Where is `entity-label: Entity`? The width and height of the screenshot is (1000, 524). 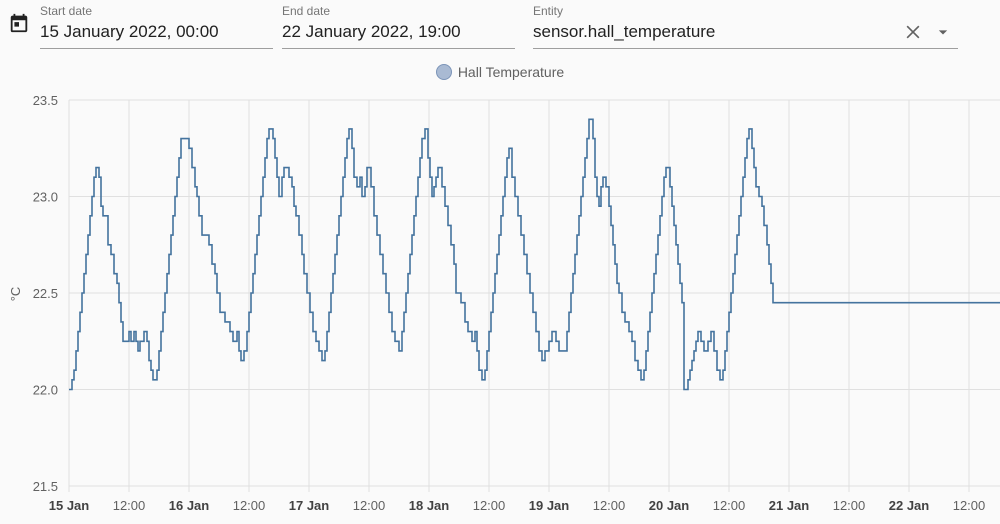
entity-label: Entity is located at coordinates (548, 11).